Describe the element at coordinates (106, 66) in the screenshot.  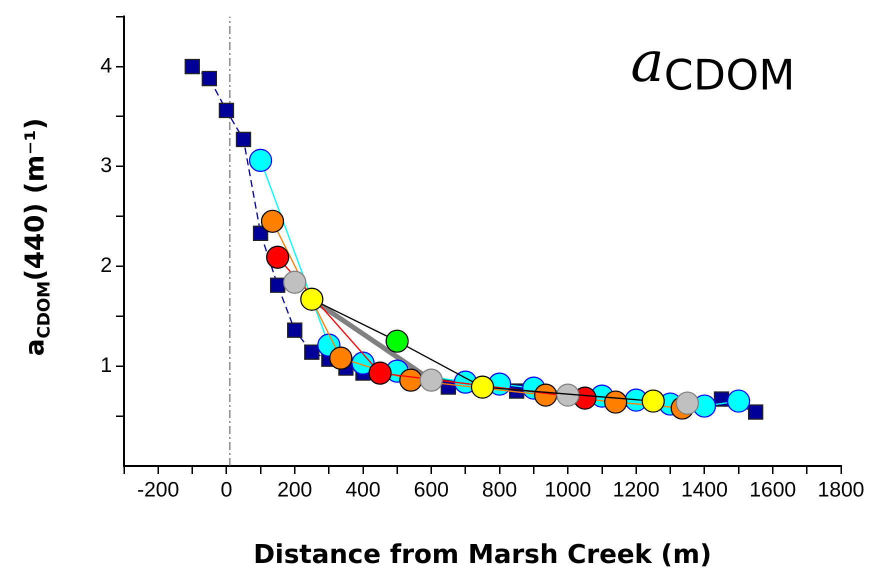
I see `y-tick-label: 4` at that location.